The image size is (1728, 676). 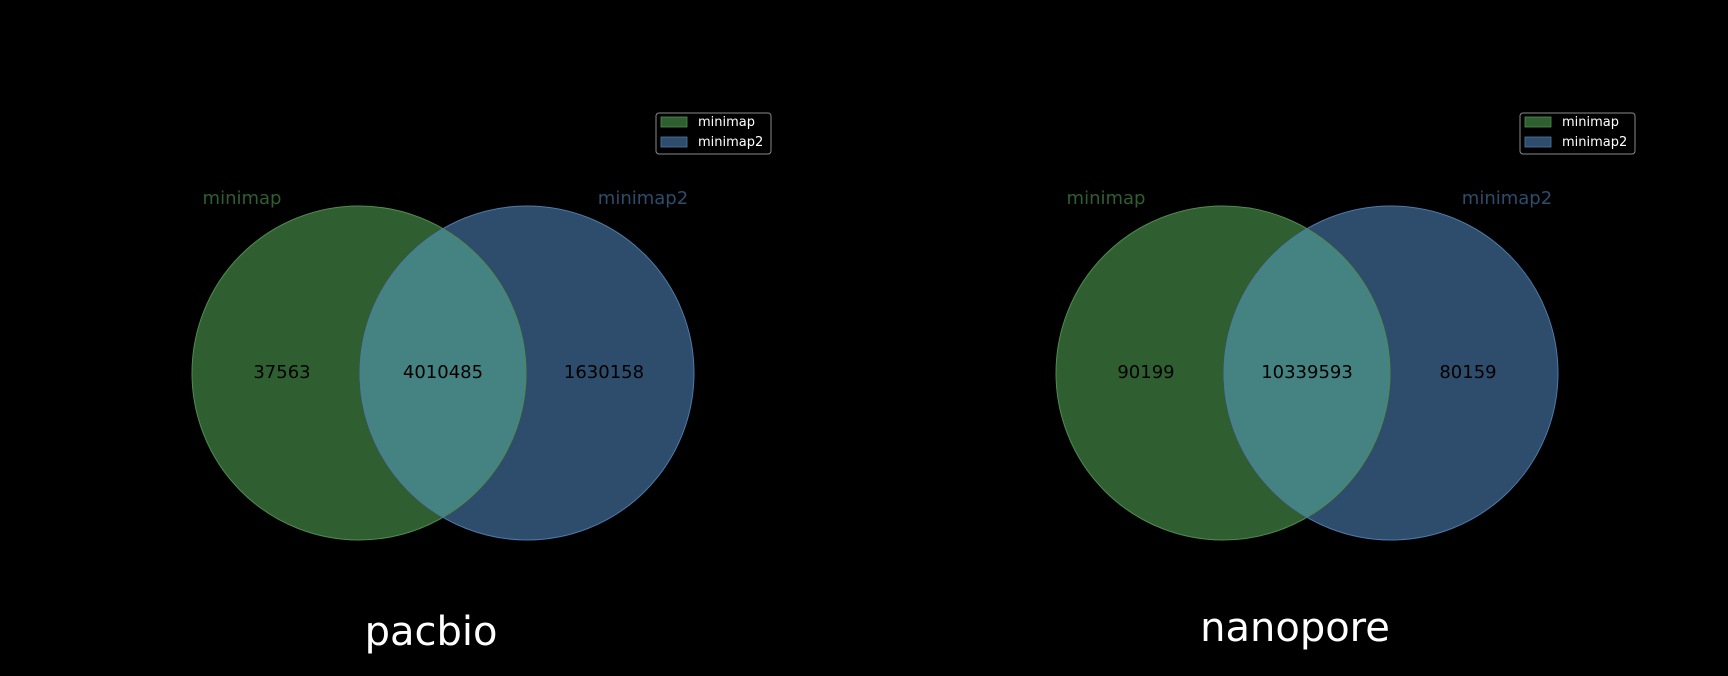 What do you see at coordinates (1145, 372) in the screenshot?
I see `count-minimap-only: 90199` at bounding box center [1145, 372].